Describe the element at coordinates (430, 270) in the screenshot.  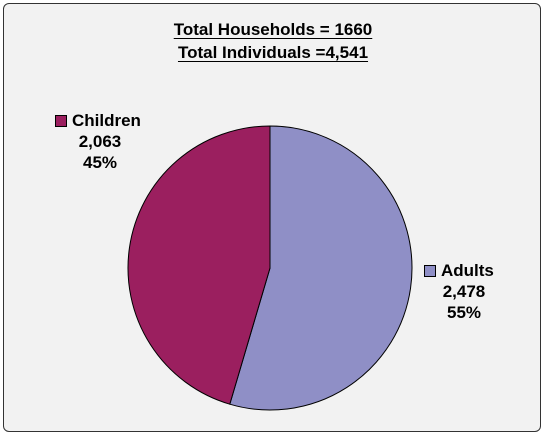
I see `legend-swatch-adults` at that location.